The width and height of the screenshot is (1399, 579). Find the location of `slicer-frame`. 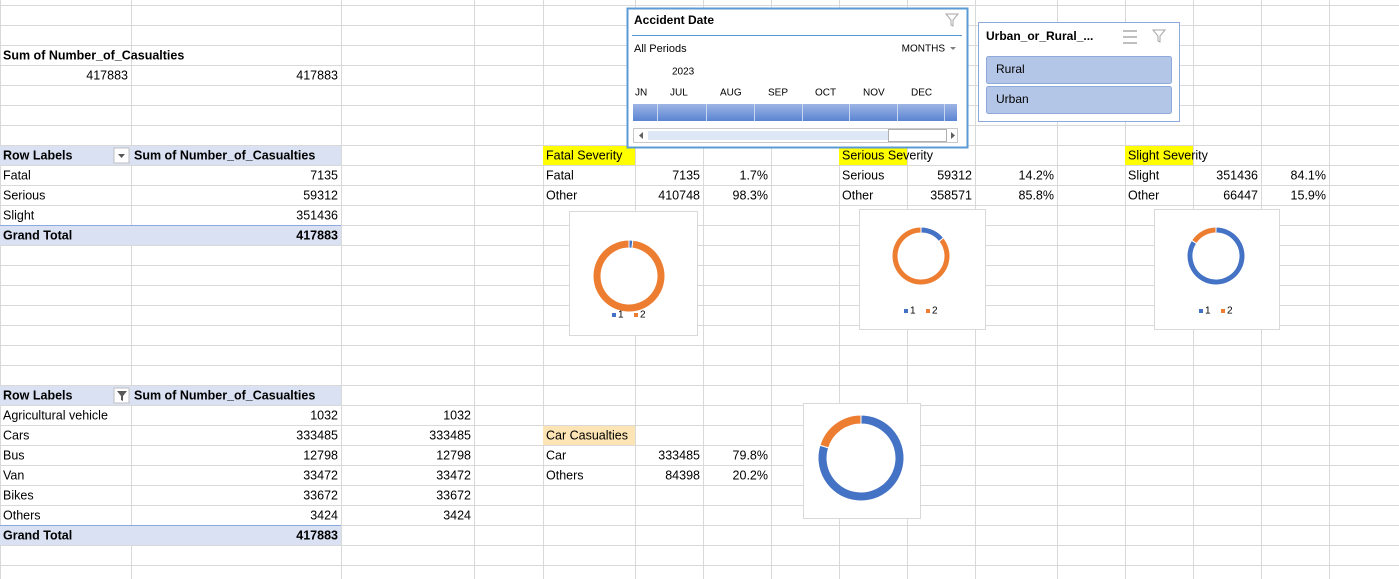

slicer-frame is located at coordinates (797, 78).